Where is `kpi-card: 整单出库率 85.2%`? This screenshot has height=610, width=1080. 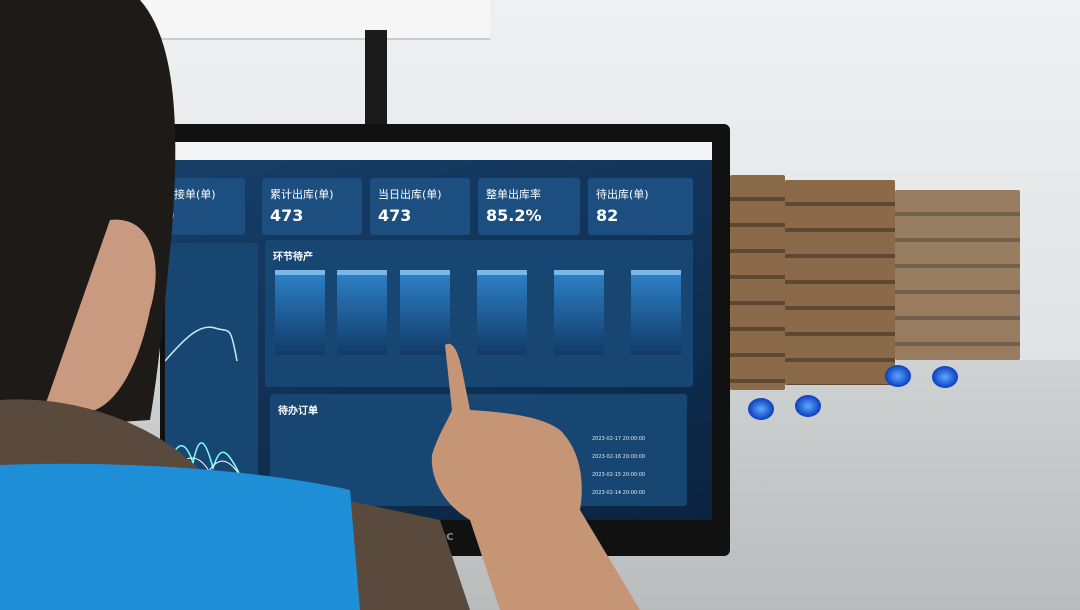 kpi-card: 整单出库率 85.2% is located at coordinates (529, 206).